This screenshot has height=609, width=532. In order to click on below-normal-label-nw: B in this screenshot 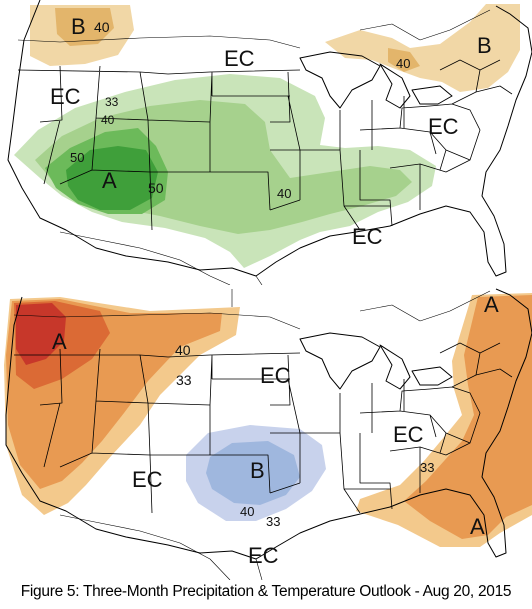, I will do `click(78, 26)`.